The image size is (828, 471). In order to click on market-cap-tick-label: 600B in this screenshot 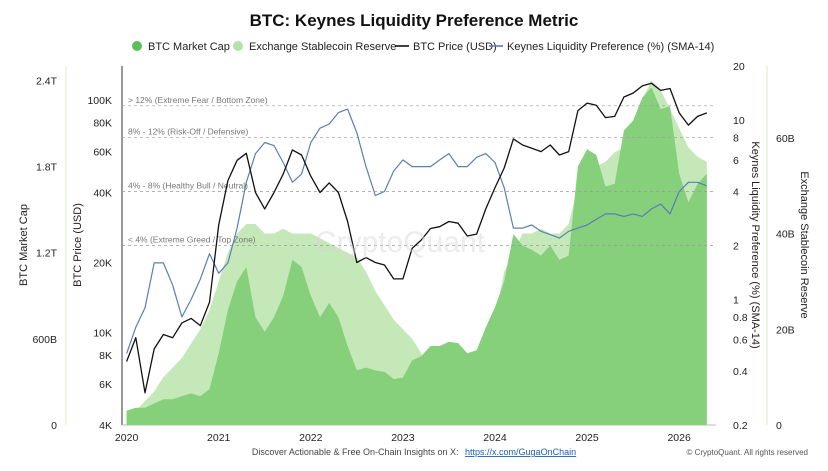, I will do `click(44, 340)`.